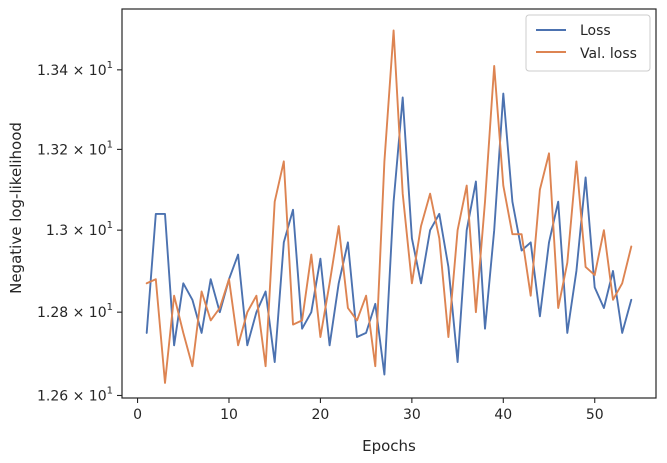  I want to click on x-tick-label: 50, so click(595, 415).